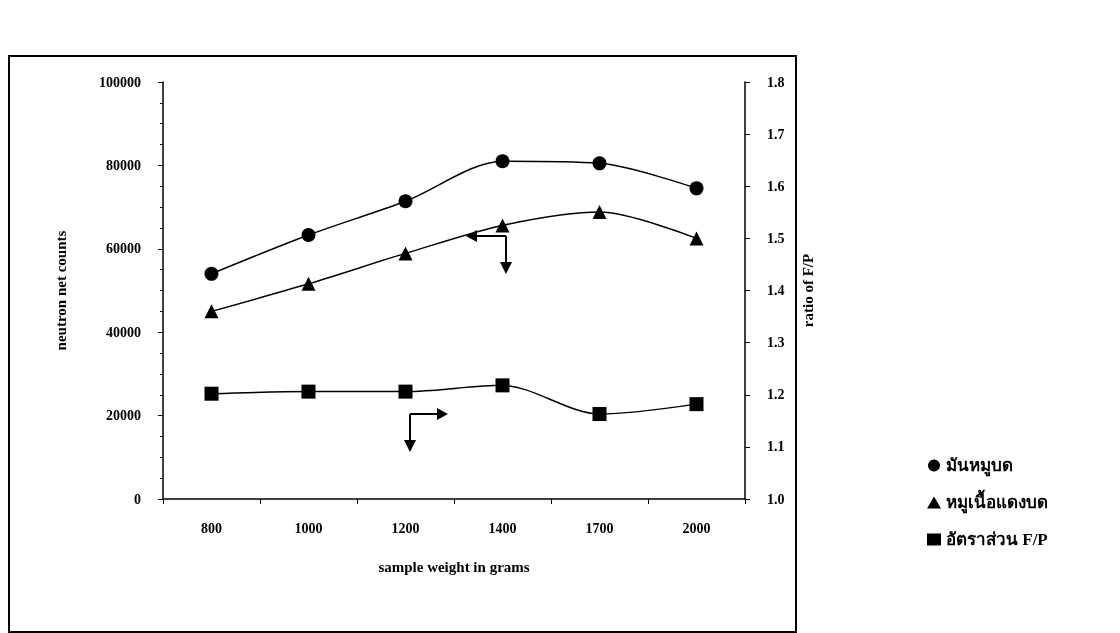  Describe the element at coordinates (502, 528) in the screenshot. I see `x-tick-label: 1400` at that location.